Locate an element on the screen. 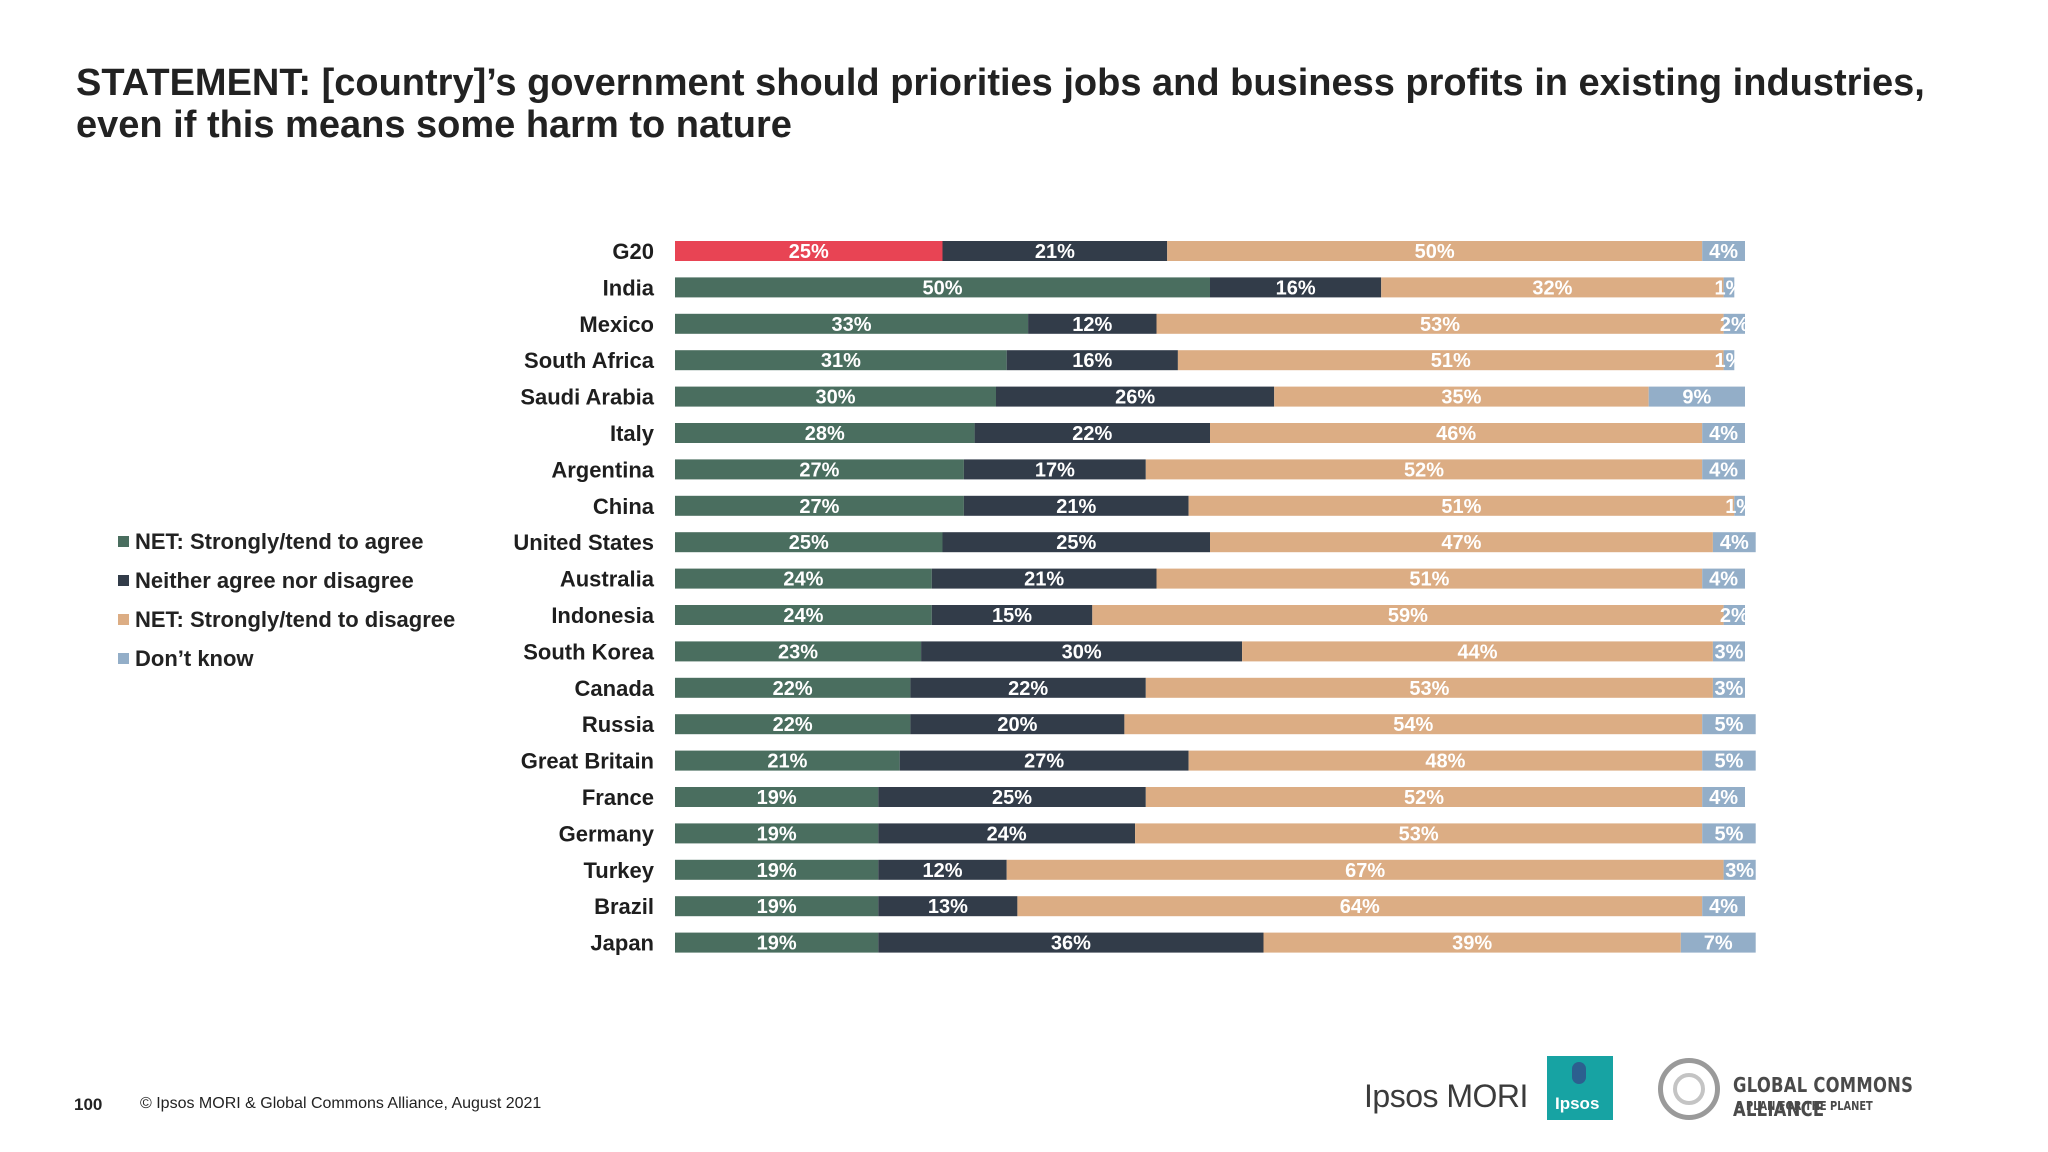 This screenshot has height=1152, width=2048. bar-segment-united-states-s0 is located at coordinates (809, 542).